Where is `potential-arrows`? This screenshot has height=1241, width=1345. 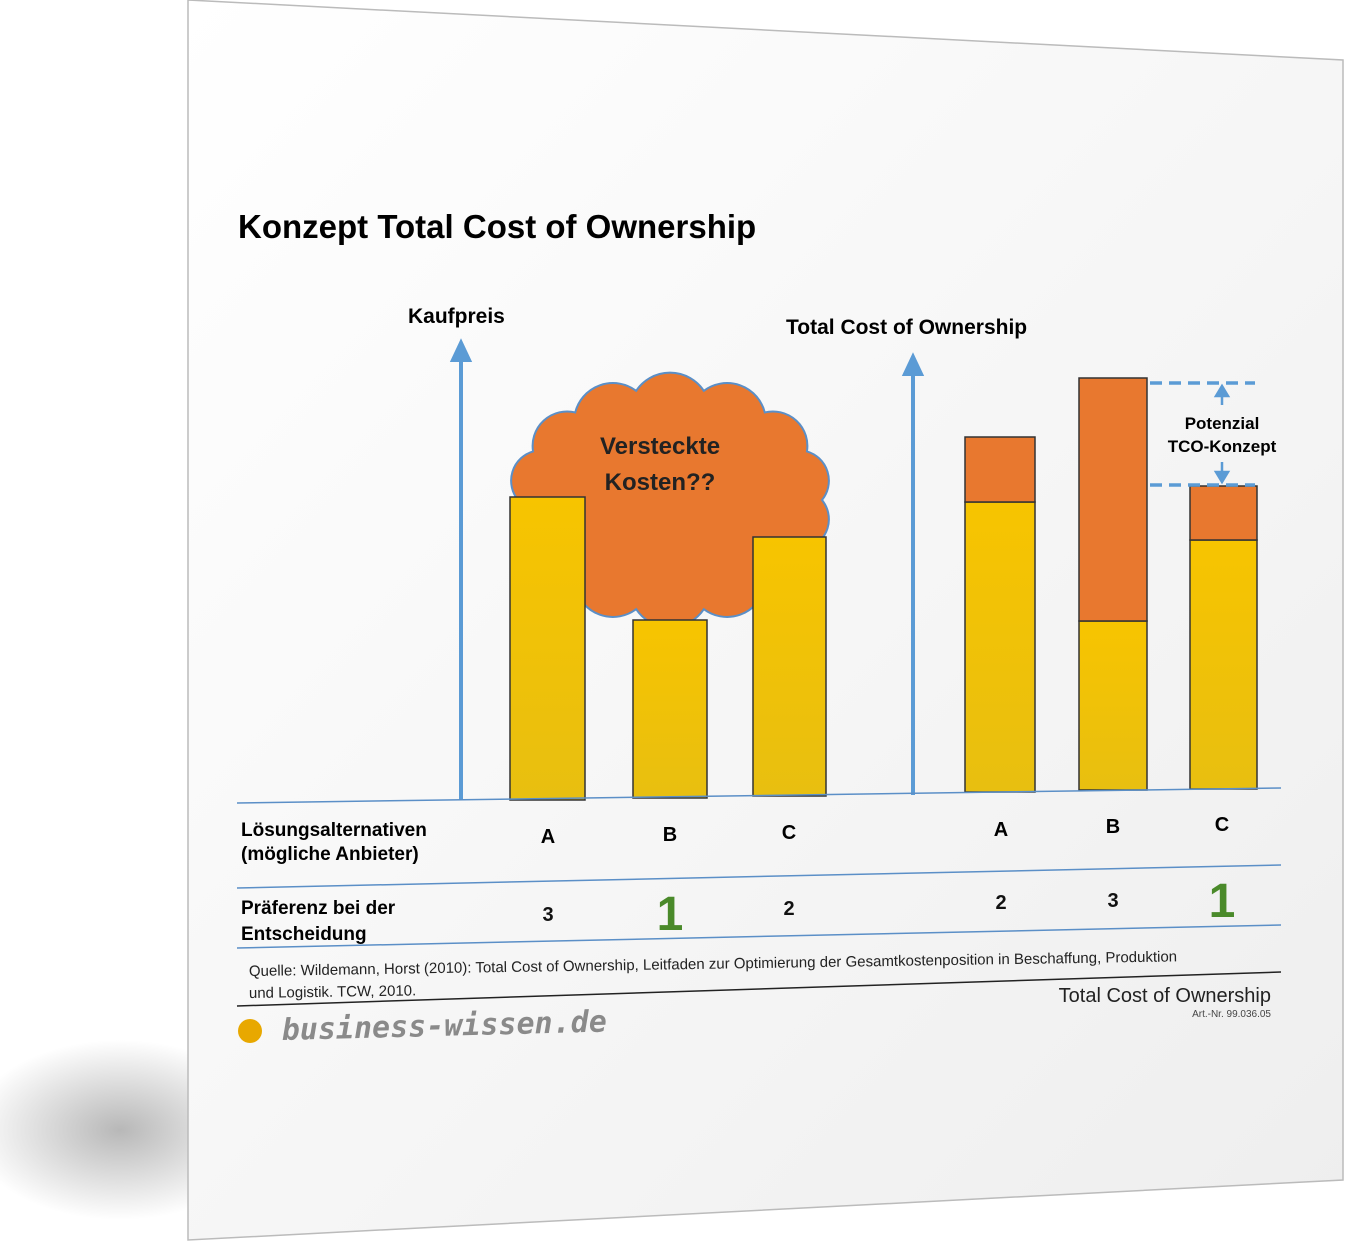
potential-arrows is located at coordinates (1222, 434).